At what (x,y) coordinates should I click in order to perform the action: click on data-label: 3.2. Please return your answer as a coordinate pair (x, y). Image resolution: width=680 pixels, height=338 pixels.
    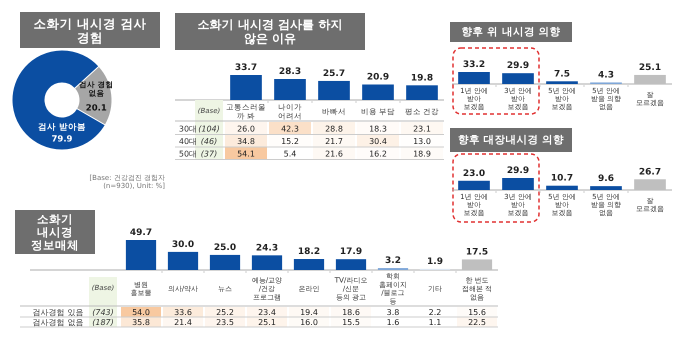
    Looking at the image, I should click on (393, 261).